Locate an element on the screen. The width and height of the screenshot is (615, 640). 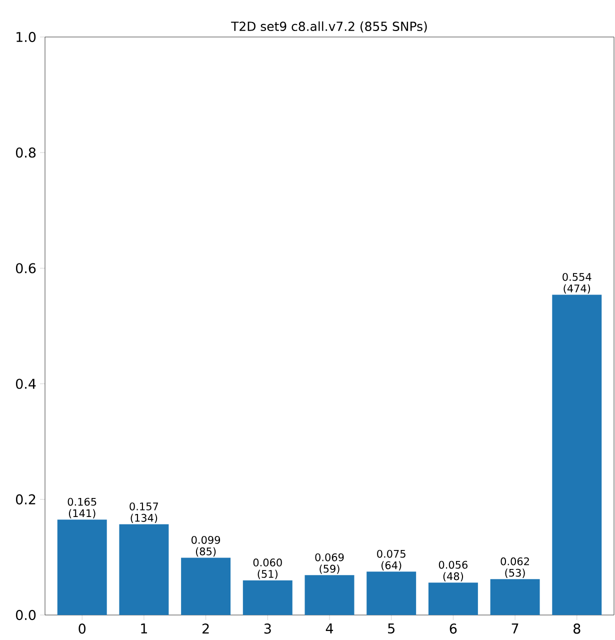
data-label: 0.157 (134) is located at coordinates (144, 513).